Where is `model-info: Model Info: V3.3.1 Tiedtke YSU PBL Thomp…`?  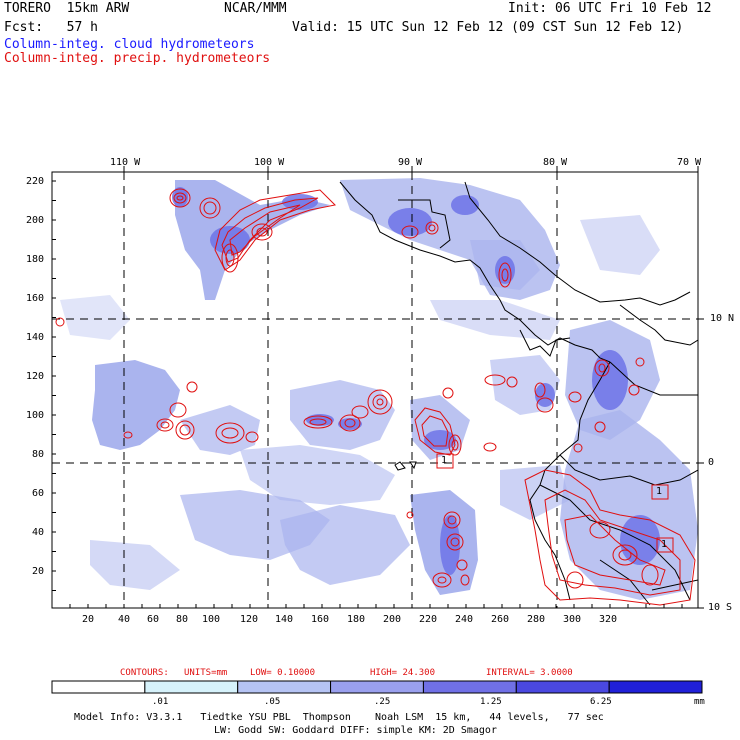
model-info: Model Info: V3.3.1 Tiedtke YSU PBL Thomp… is located at coordinates (339, 717).